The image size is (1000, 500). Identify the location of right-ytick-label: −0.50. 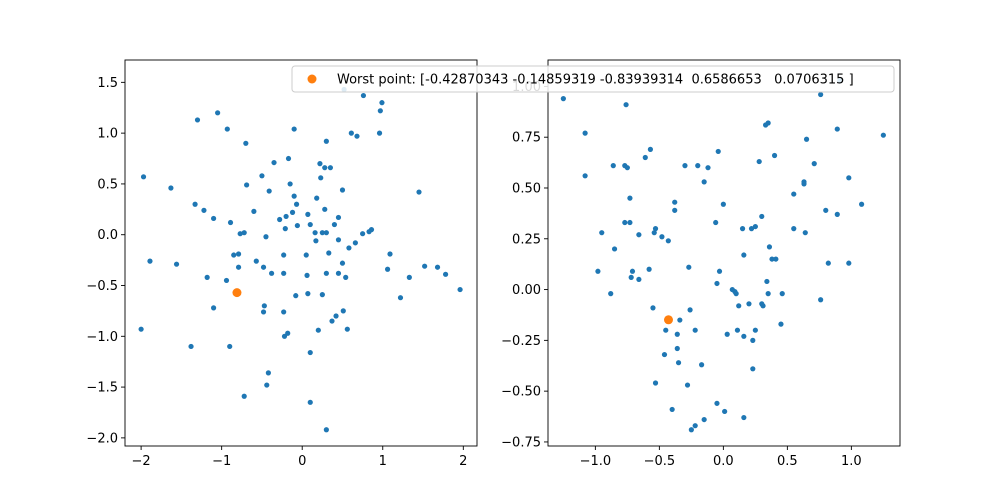
(521, 392).